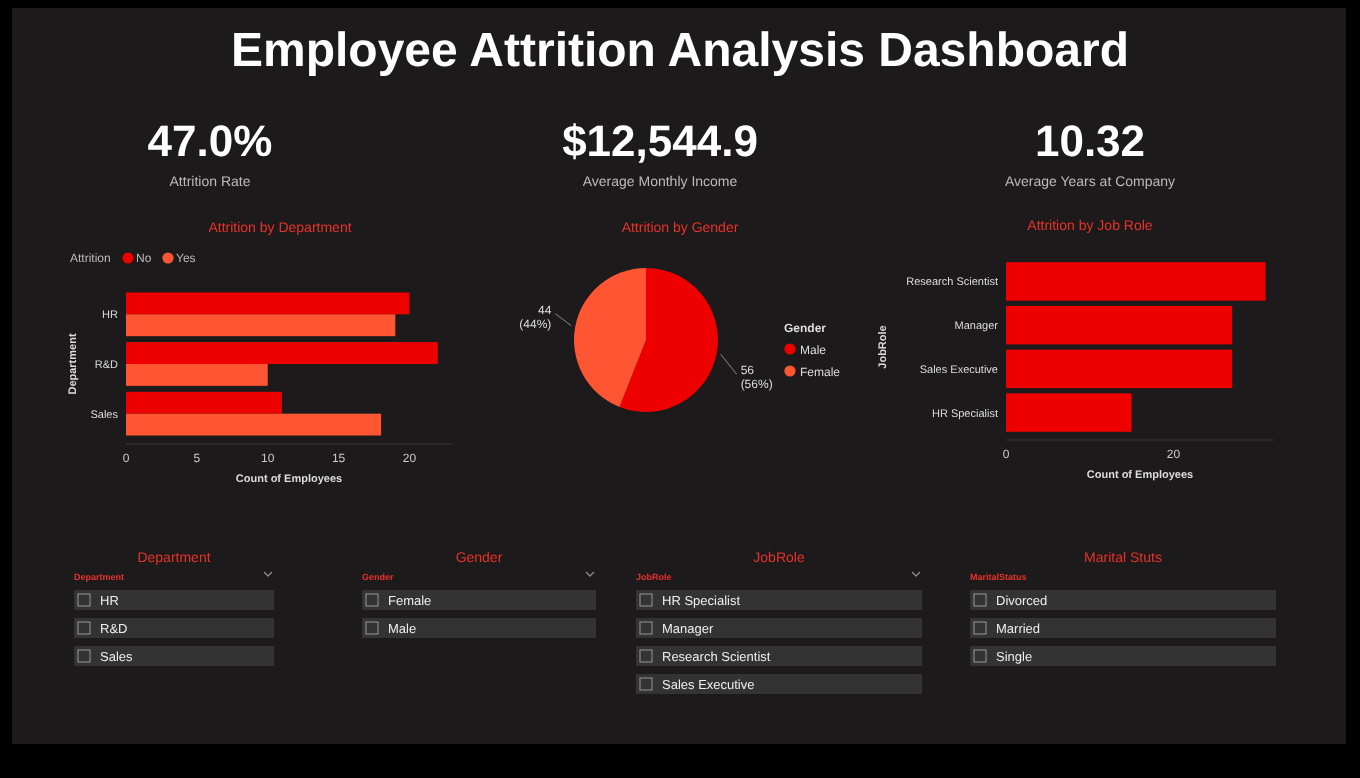  What do you see at coordinates (680, 51) in the screenshot?
I see `text: Employee Attrition Analysis Dashboard` at bounding box center [680, 51].